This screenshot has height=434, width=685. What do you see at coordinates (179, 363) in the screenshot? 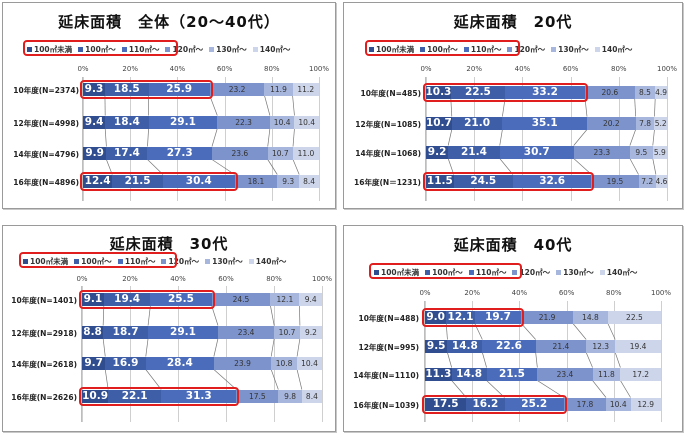
I see `bar-segment: 28.4` at bounding box center [179, 363].